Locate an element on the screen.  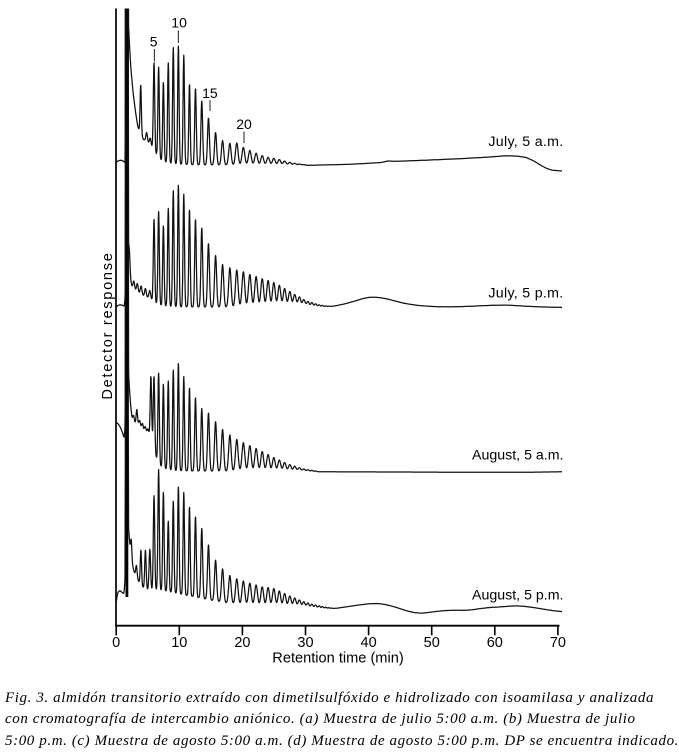
svg-text: 50 is located at coordinates (432, 643).